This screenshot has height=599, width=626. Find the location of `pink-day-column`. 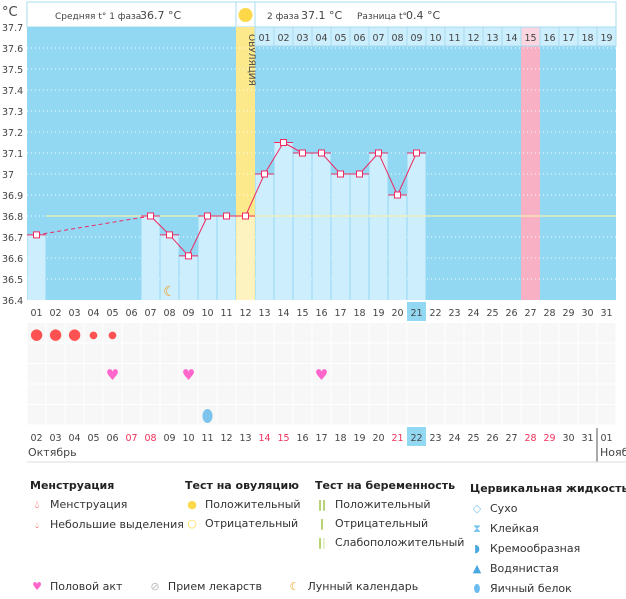

pink-day-column is located at coordinates (530, 173).